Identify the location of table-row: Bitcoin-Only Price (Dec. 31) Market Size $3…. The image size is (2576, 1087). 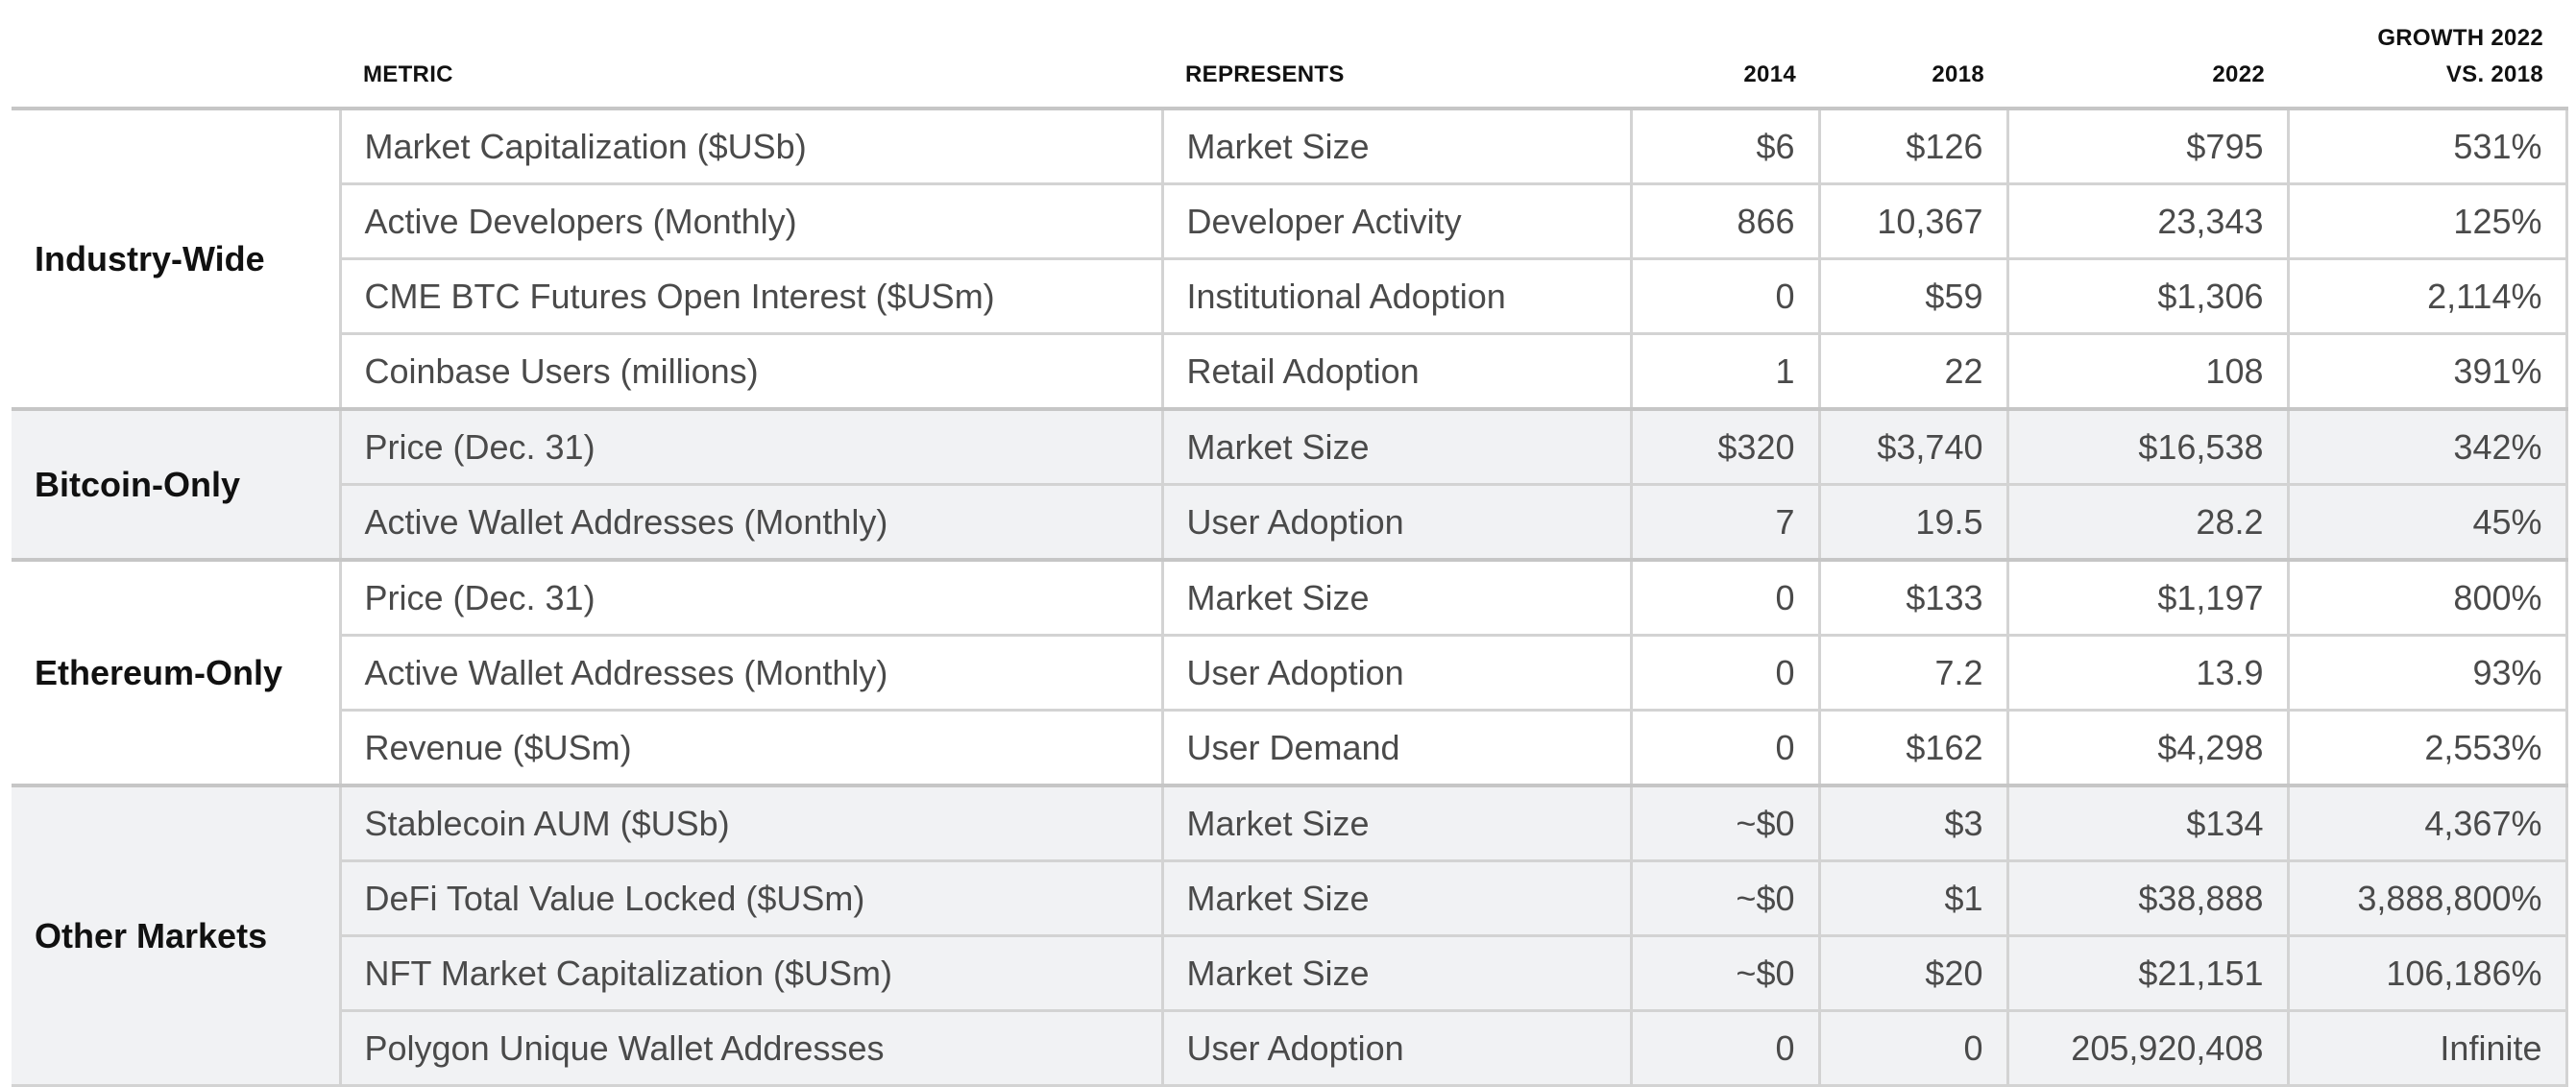
(1290, 484).